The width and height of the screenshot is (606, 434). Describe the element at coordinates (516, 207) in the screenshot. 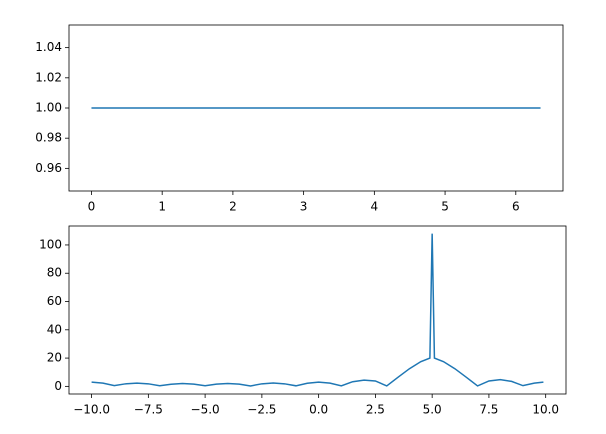

I see `x-tick-label: 6` at that location.